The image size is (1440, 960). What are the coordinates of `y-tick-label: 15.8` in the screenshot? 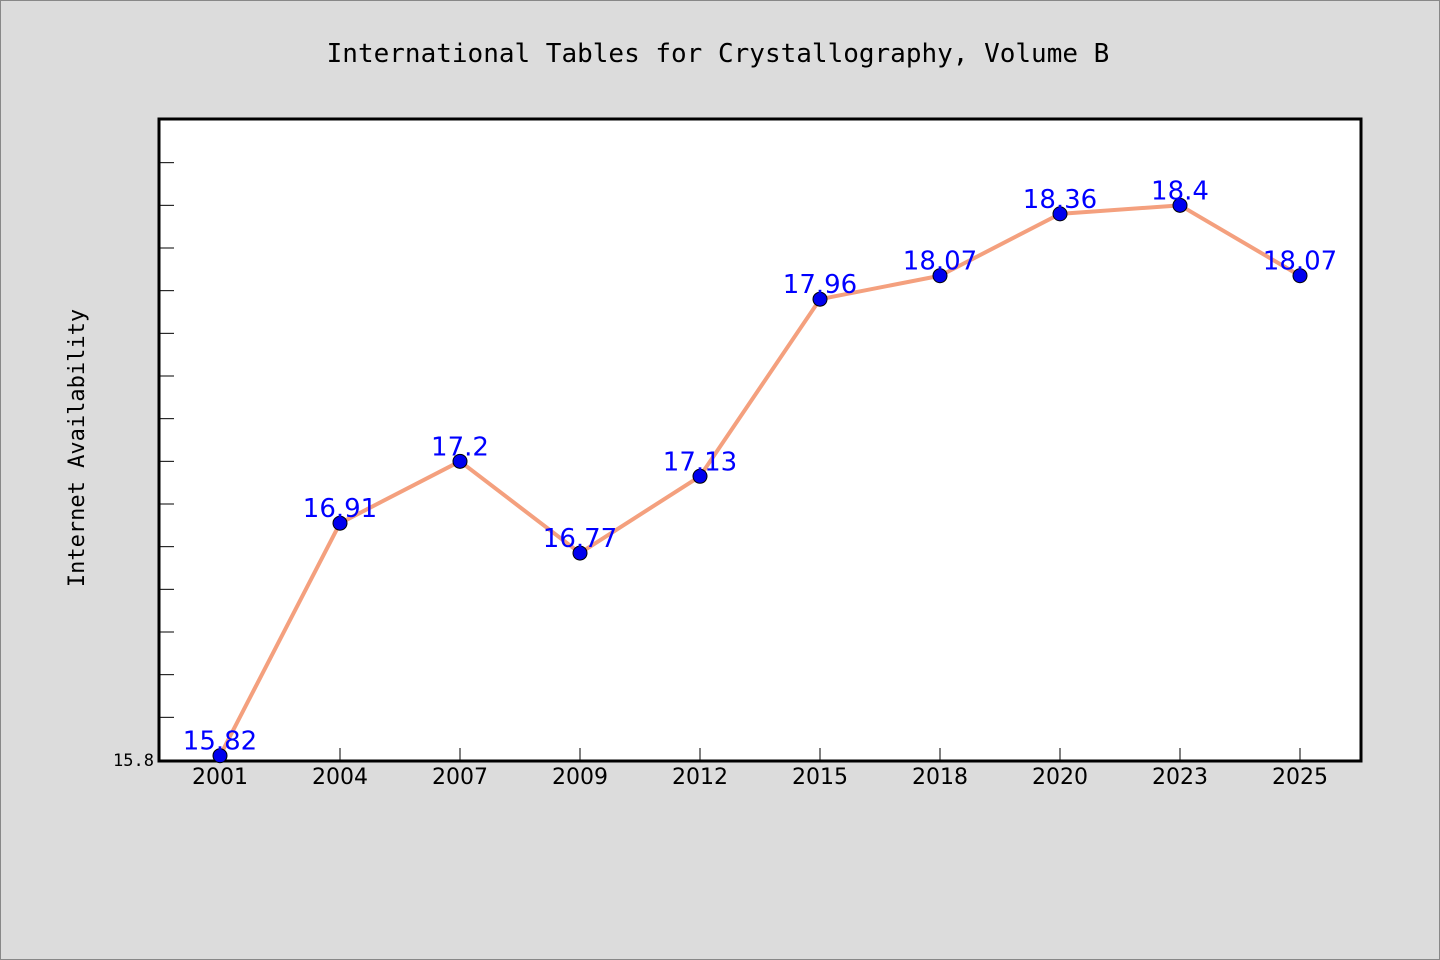 It's located at (133, 761).